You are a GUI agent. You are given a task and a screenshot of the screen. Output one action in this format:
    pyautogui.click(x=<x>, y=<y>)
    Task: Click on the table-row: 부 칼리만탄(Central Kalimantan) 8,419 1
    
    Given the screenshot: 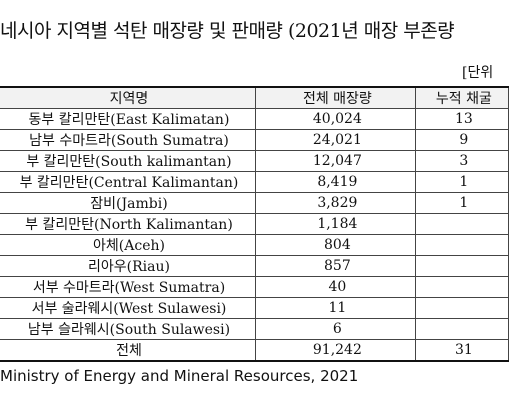 What is the action you would take?
    pyautogui.click(x=255, y=182)
    